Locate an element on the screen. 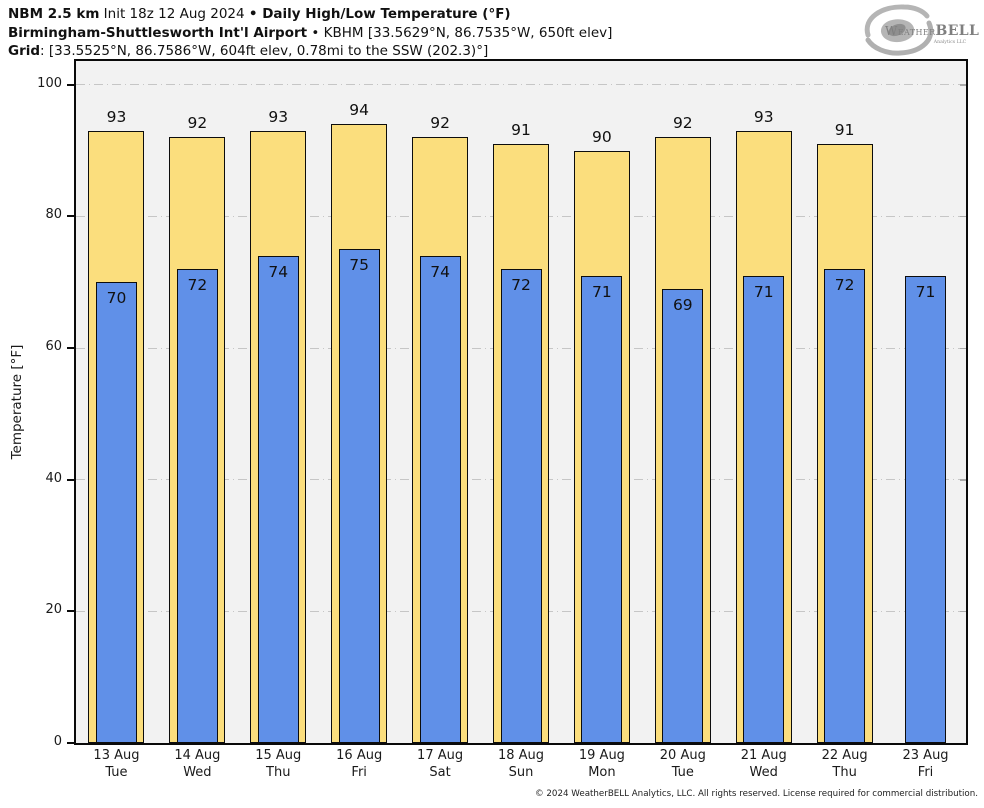 This screenshot has height=808, width=984. x-tick-label: 20 Aug Tue is located at coordinates (682, 764).